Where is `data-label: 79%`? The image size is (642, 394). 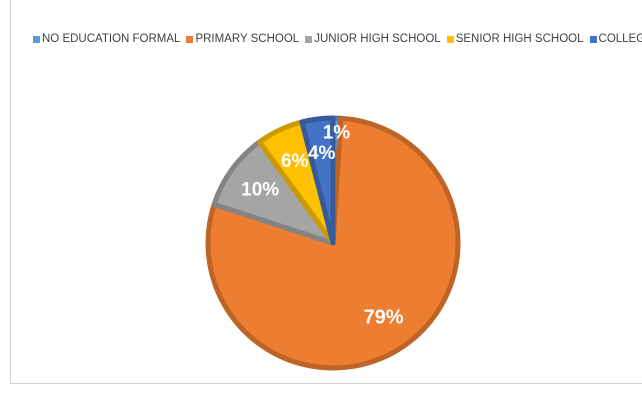
data-label: 79% is located at coordinates (384, 317).